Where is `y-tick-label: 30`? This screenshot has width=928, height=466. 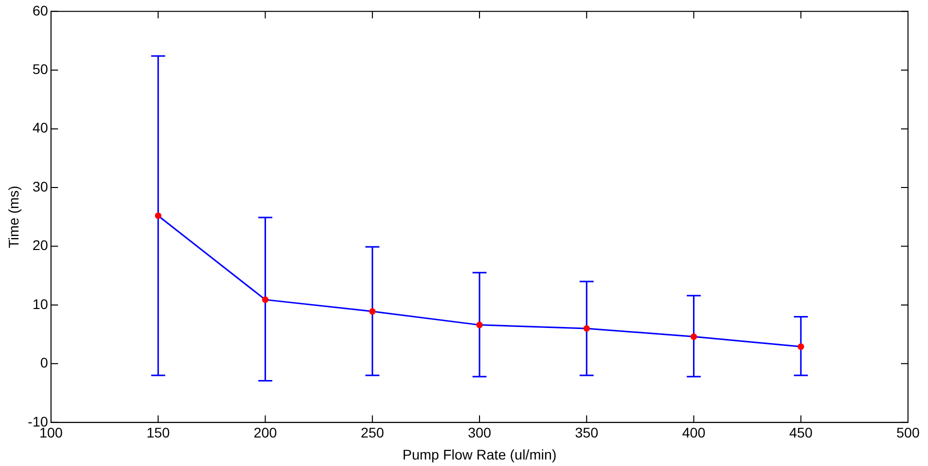
y-tick-label: 30 is located at coordinates (40, 186).